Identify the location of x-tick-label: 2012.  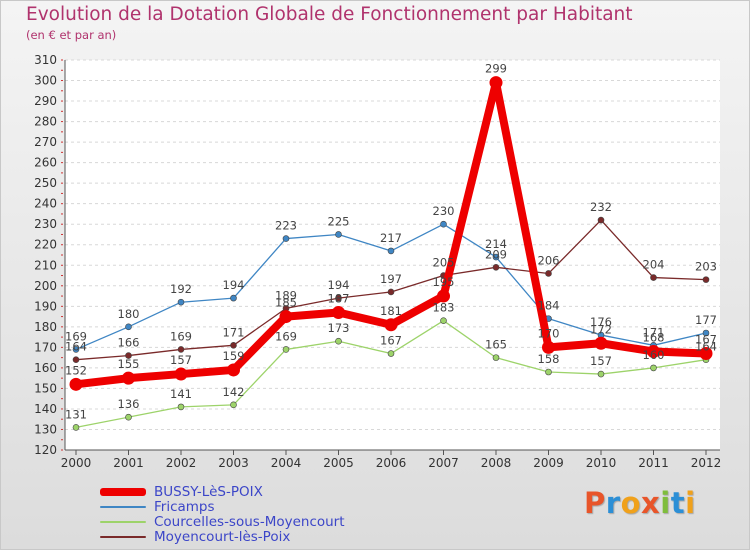
(706, 463).